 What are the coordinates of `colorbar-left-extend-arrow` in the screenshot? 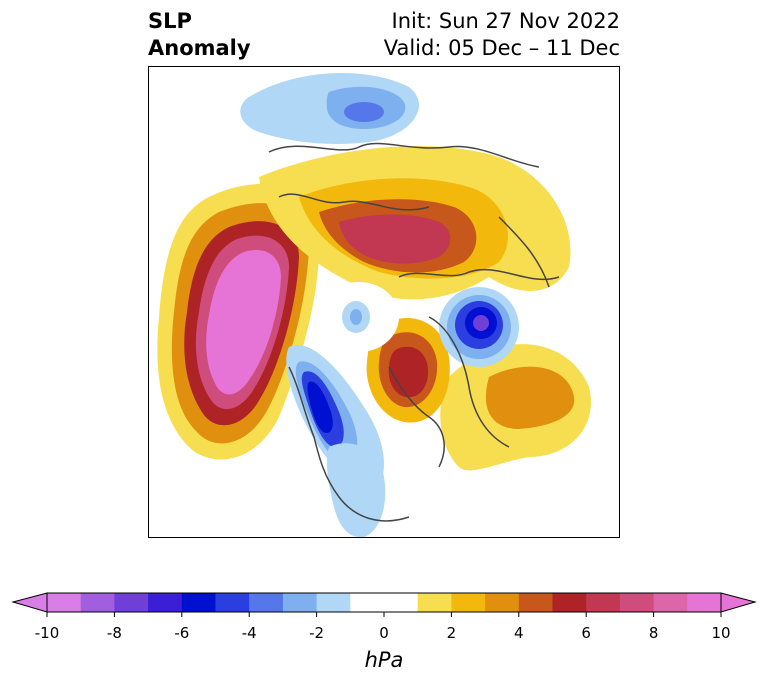 It's located at (29, 602).